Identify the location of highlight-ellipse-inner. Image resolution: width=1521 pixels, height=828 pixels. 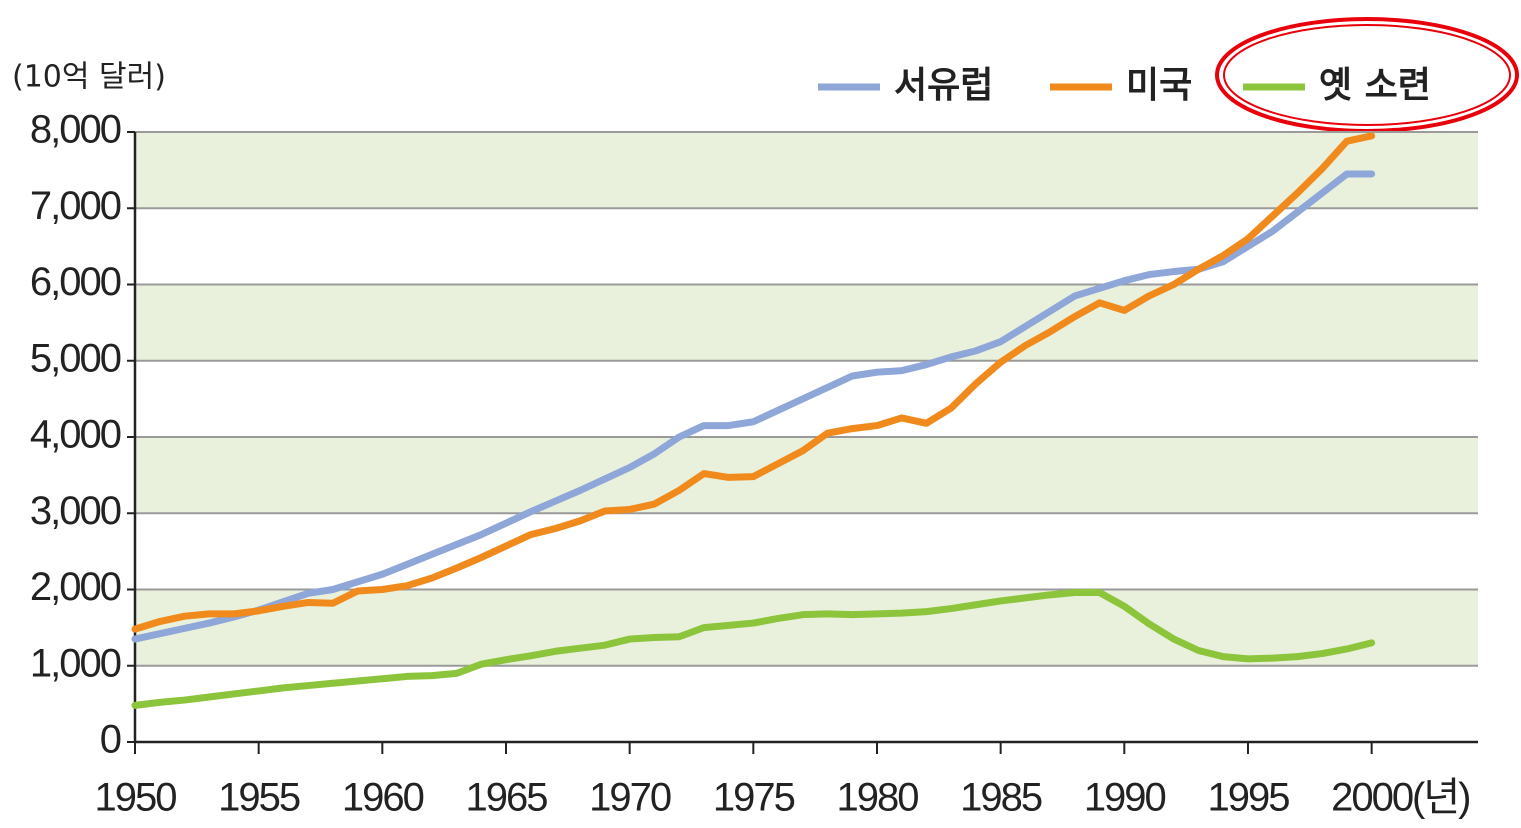
(1367, 75).